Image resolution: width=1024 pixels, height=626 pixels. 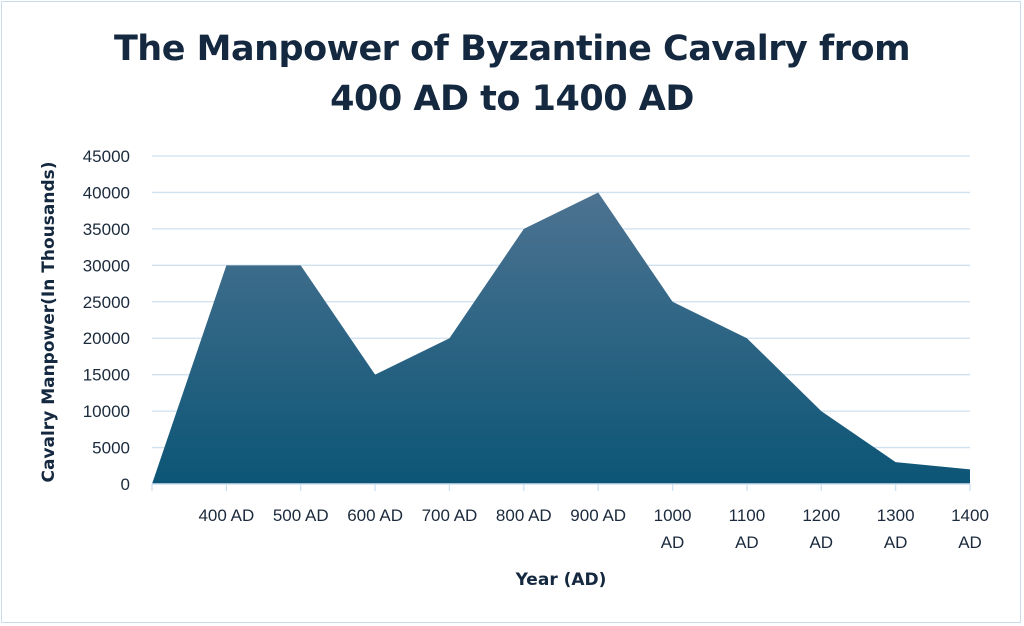 I want to click on x-tick-label: 900 AD, so click(x=598, y=515).